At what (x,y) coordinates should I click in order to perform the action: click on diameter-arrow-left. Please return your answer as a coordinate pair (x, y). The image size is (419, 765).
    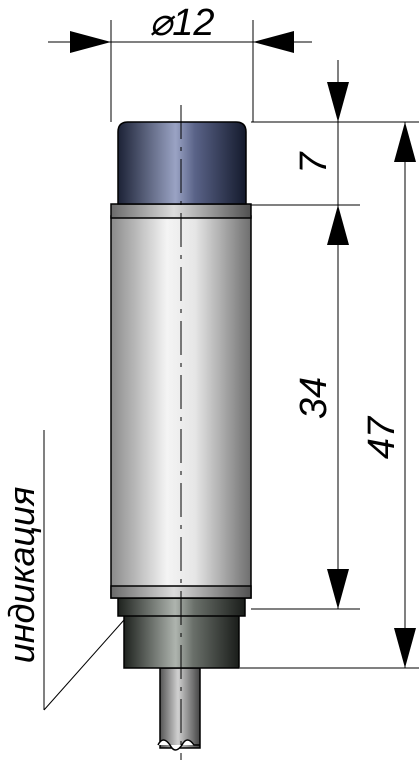
    Looking at the image, I should click on (90, 42).